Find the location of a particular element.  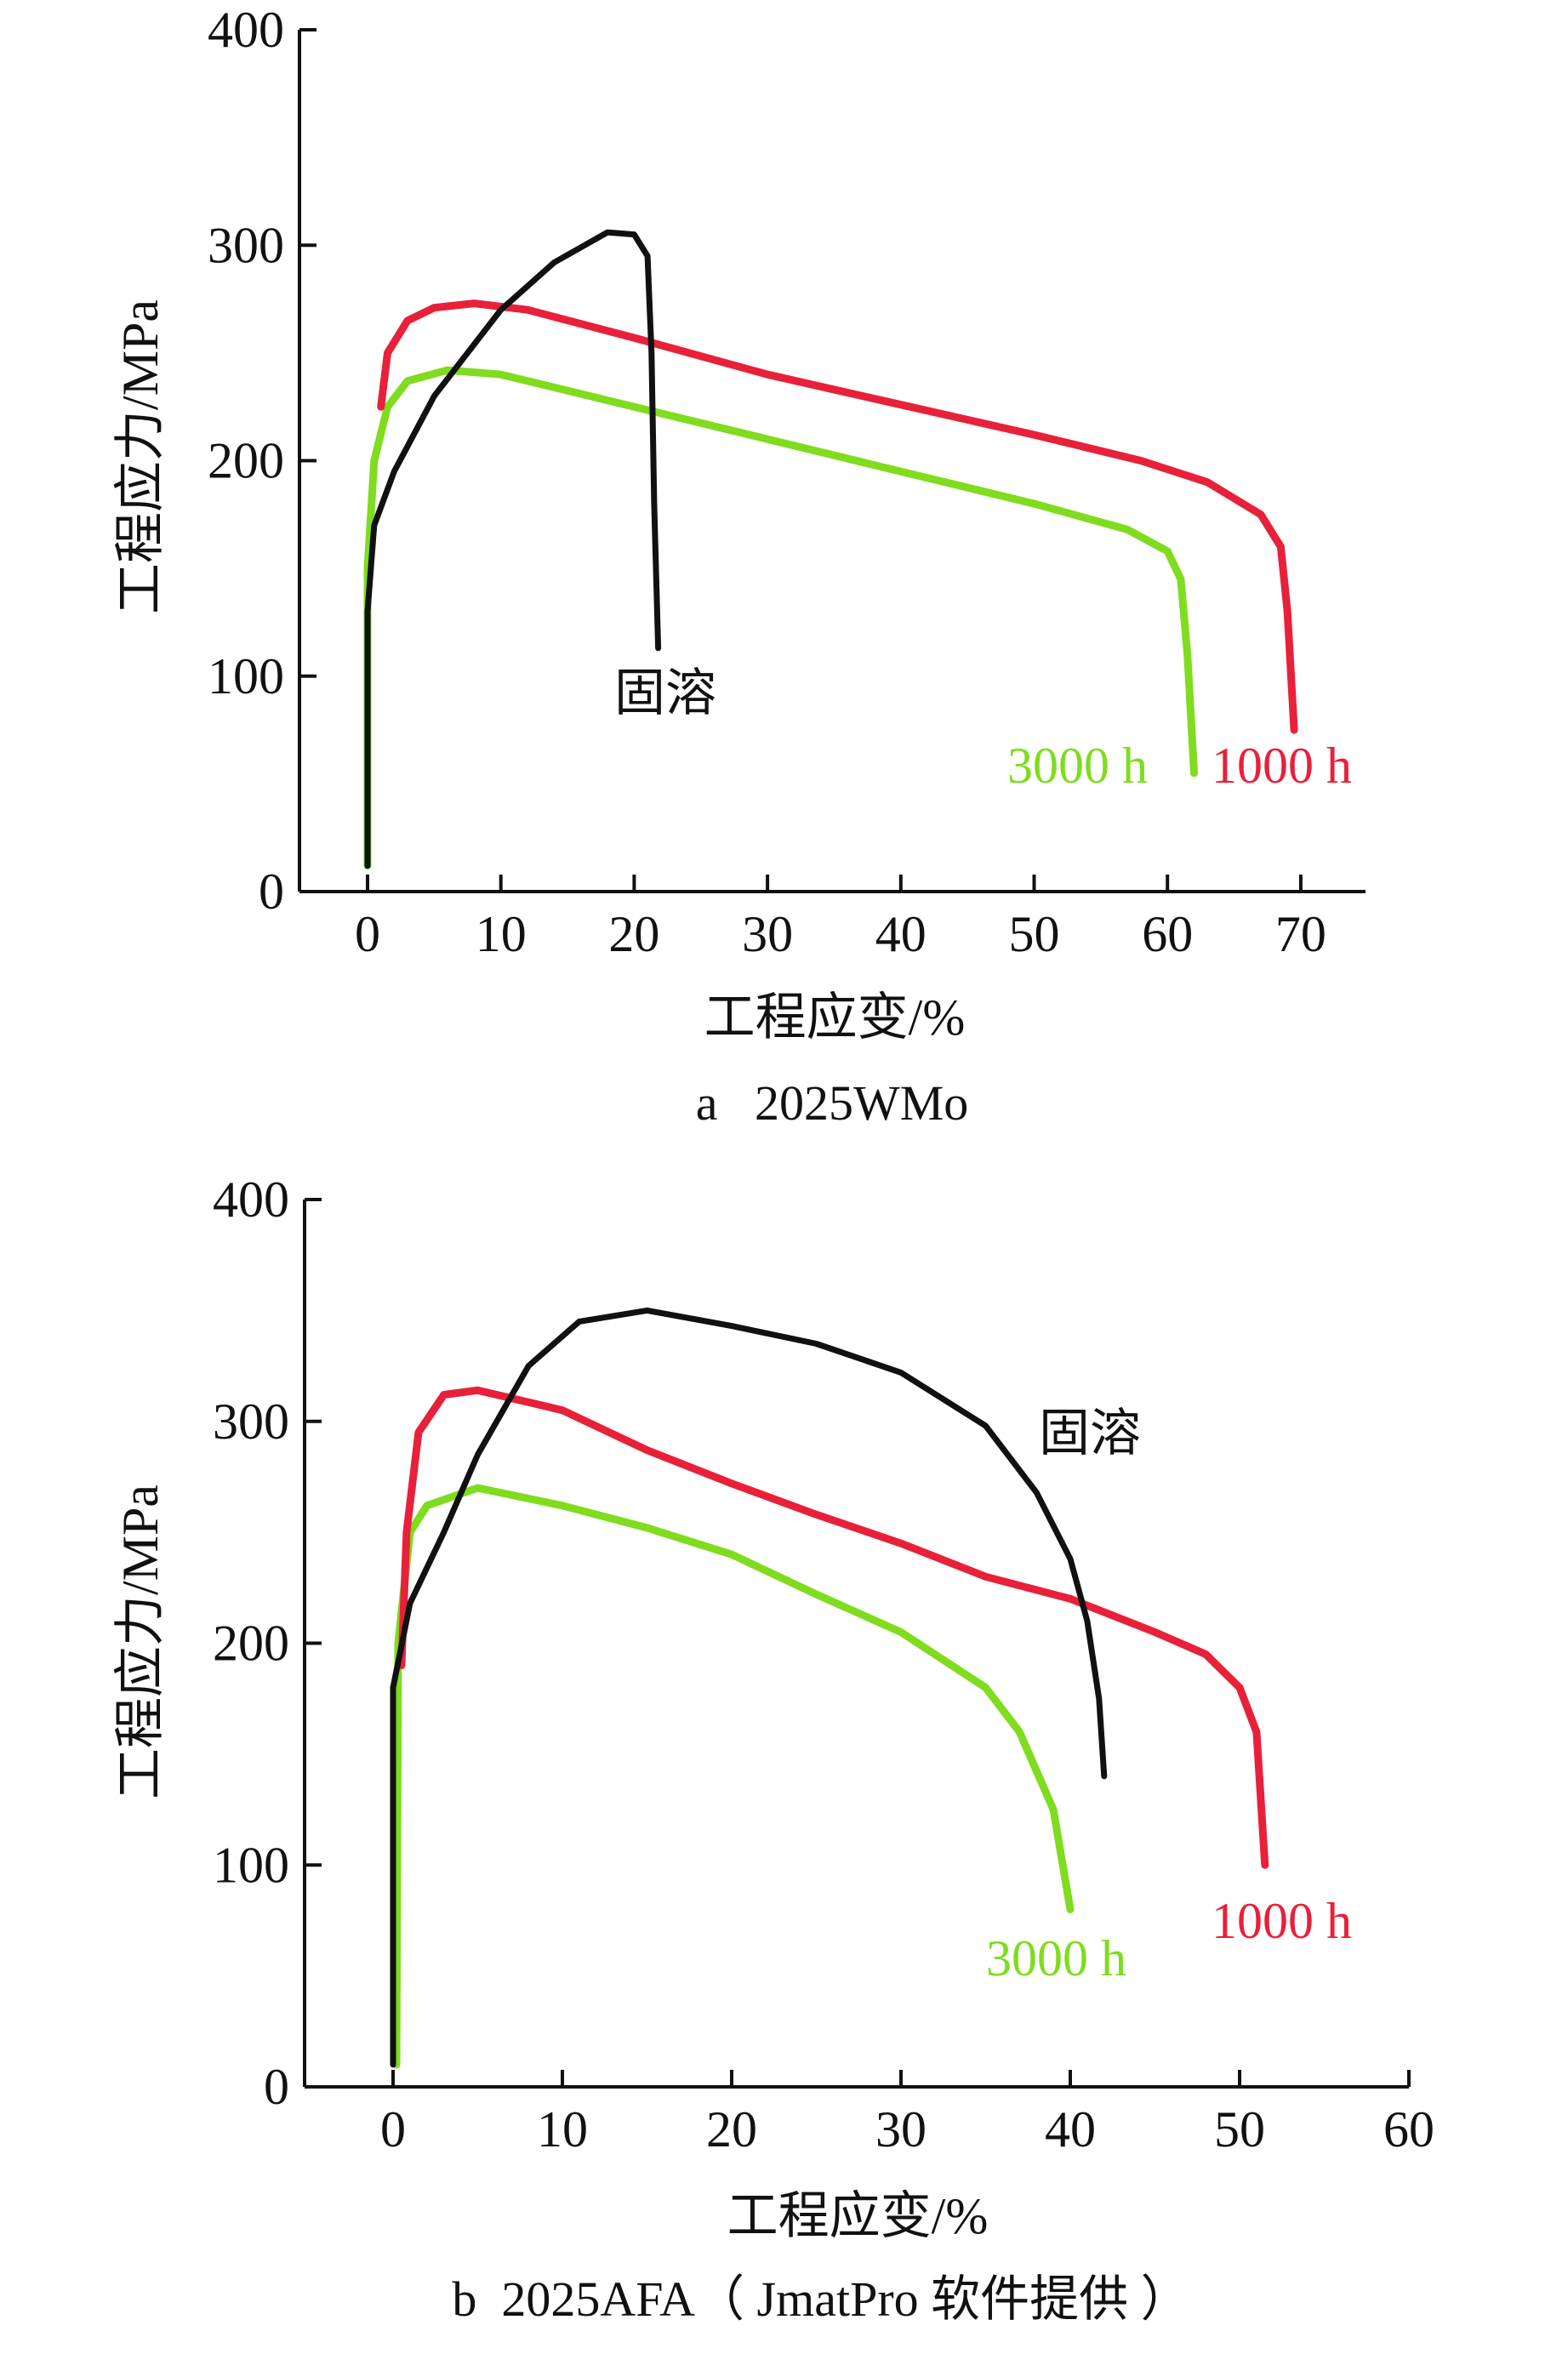

x-tick-label: 70 is located at coordinates (1300, 934).